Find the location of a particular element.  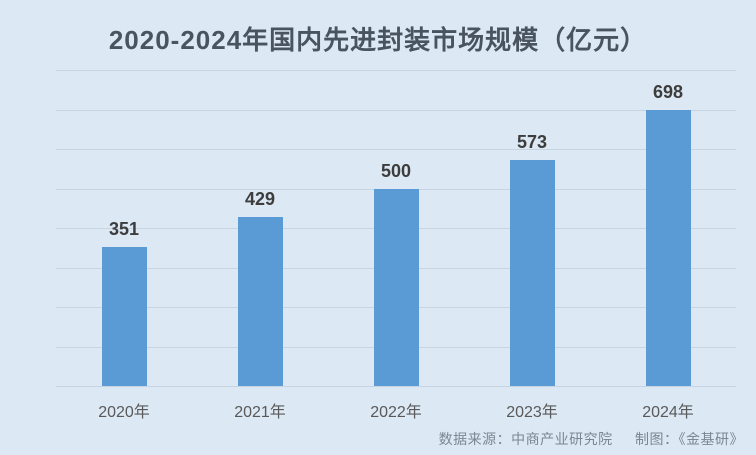

bar-value-label: 573 is located at coordinates (532, 141).